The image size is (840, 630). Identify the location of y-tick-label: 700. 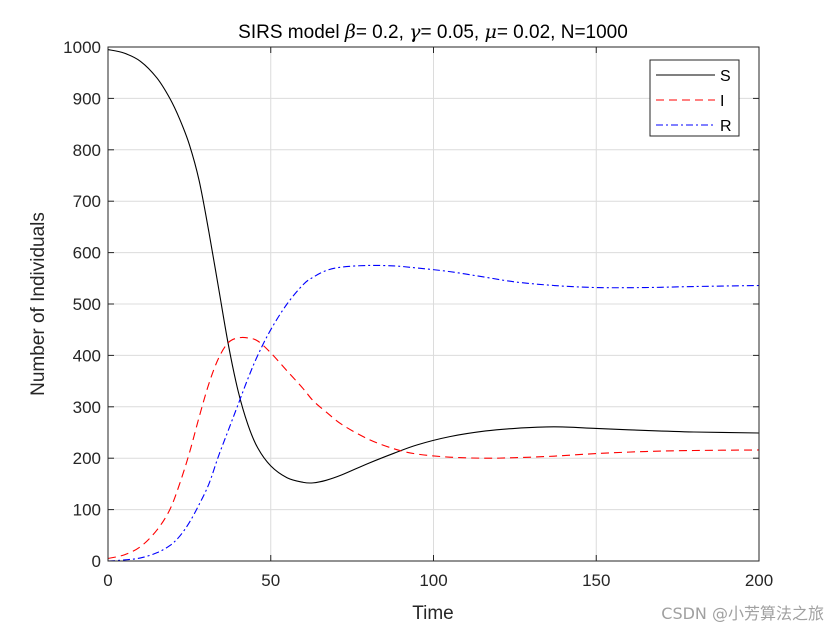
(87, 201).